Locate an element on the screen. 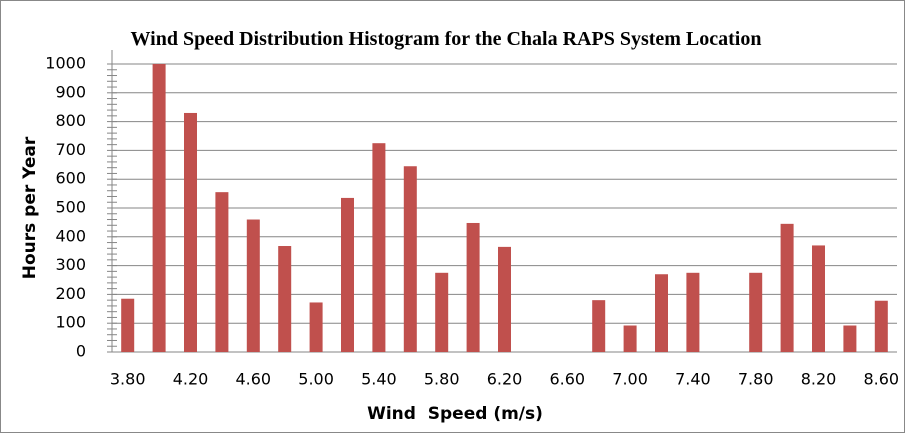  x-tick-label: 3.80 is located at coordinates (128, 379).